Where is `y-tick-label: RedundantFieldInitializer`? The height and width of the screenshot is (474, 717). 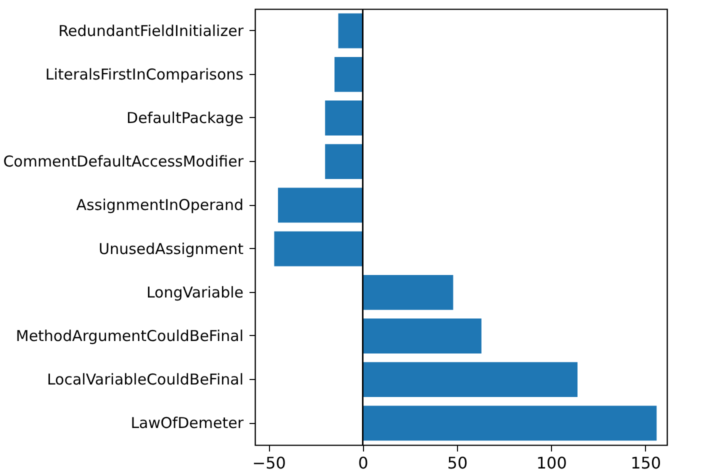 y-tick-label: RedundantFieldInitializer is located at coordinates (151, 31).